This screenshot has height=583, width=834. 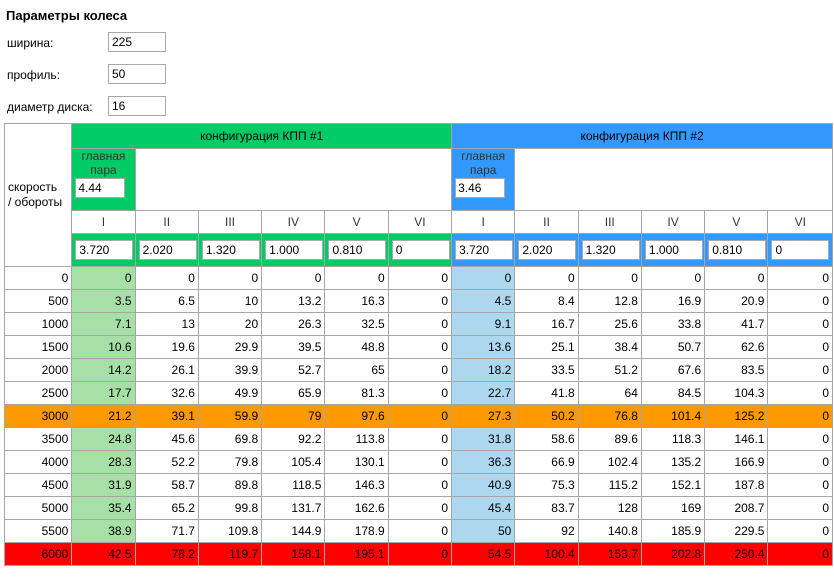 What do you see at coordinates (30, 43) in the screenshot?
I see `width-label: ширина:` at bounding box center [30, 43].